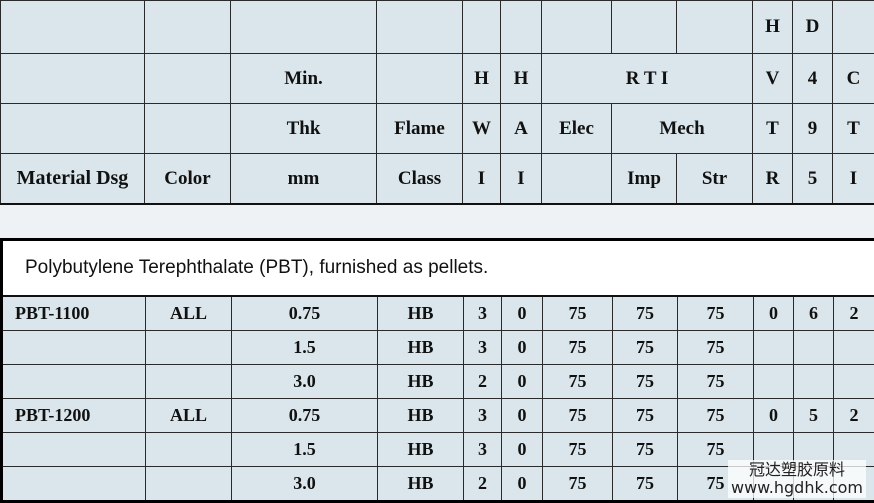 The image size is (874, 503). I want to click on cell-d495: 6, so click(814, 313).